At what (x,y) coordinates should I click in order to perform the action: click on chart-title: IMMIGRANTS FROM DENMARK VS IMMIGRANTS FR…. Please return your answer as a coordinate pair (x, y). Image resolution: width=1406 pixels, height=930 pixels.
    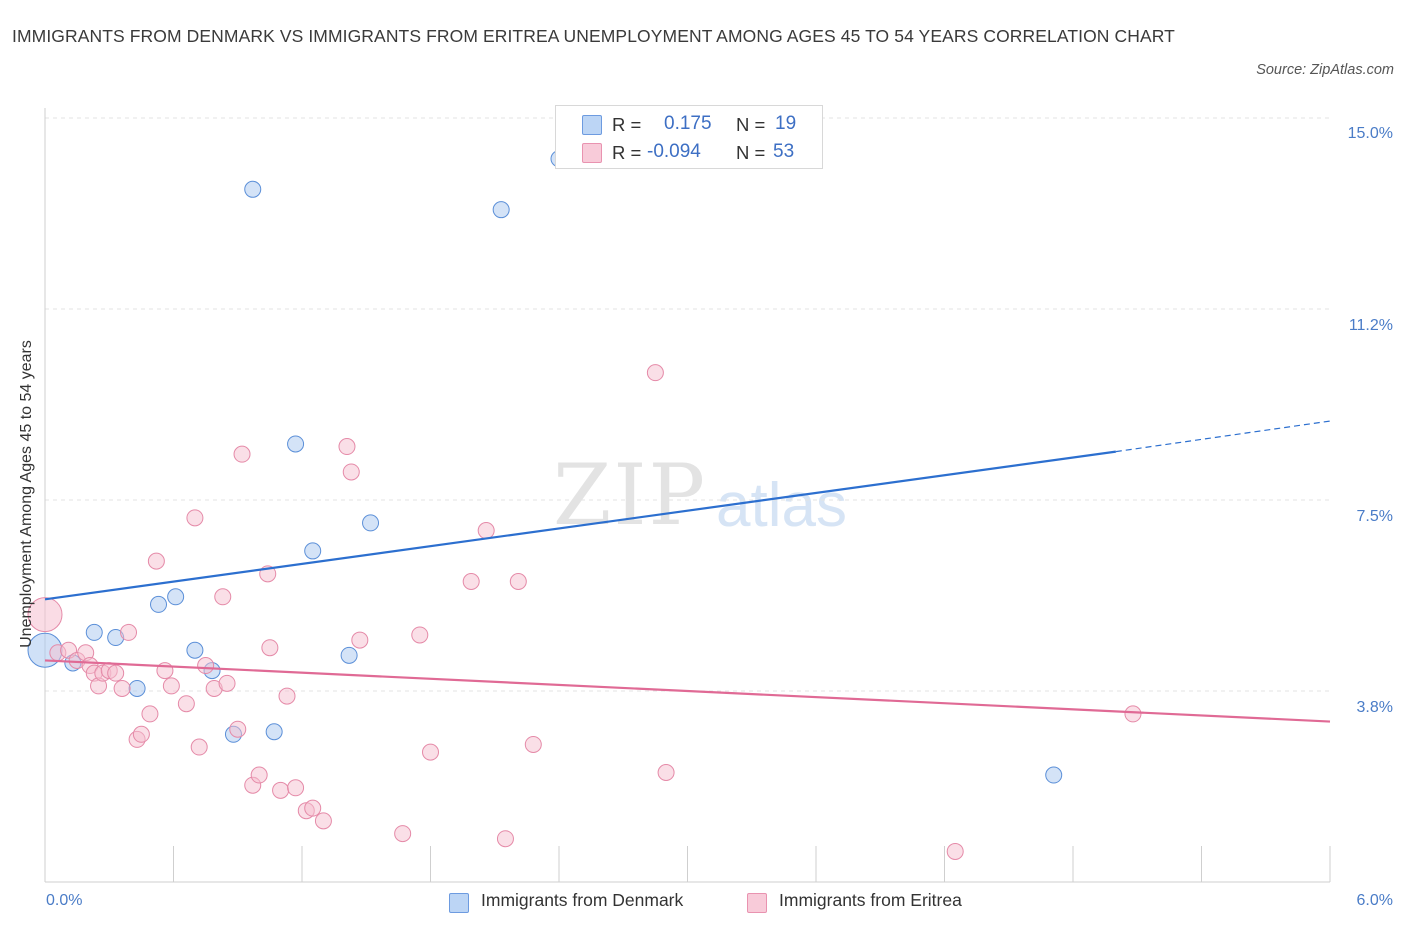
    Looking at the image, I should click on (593, 36).